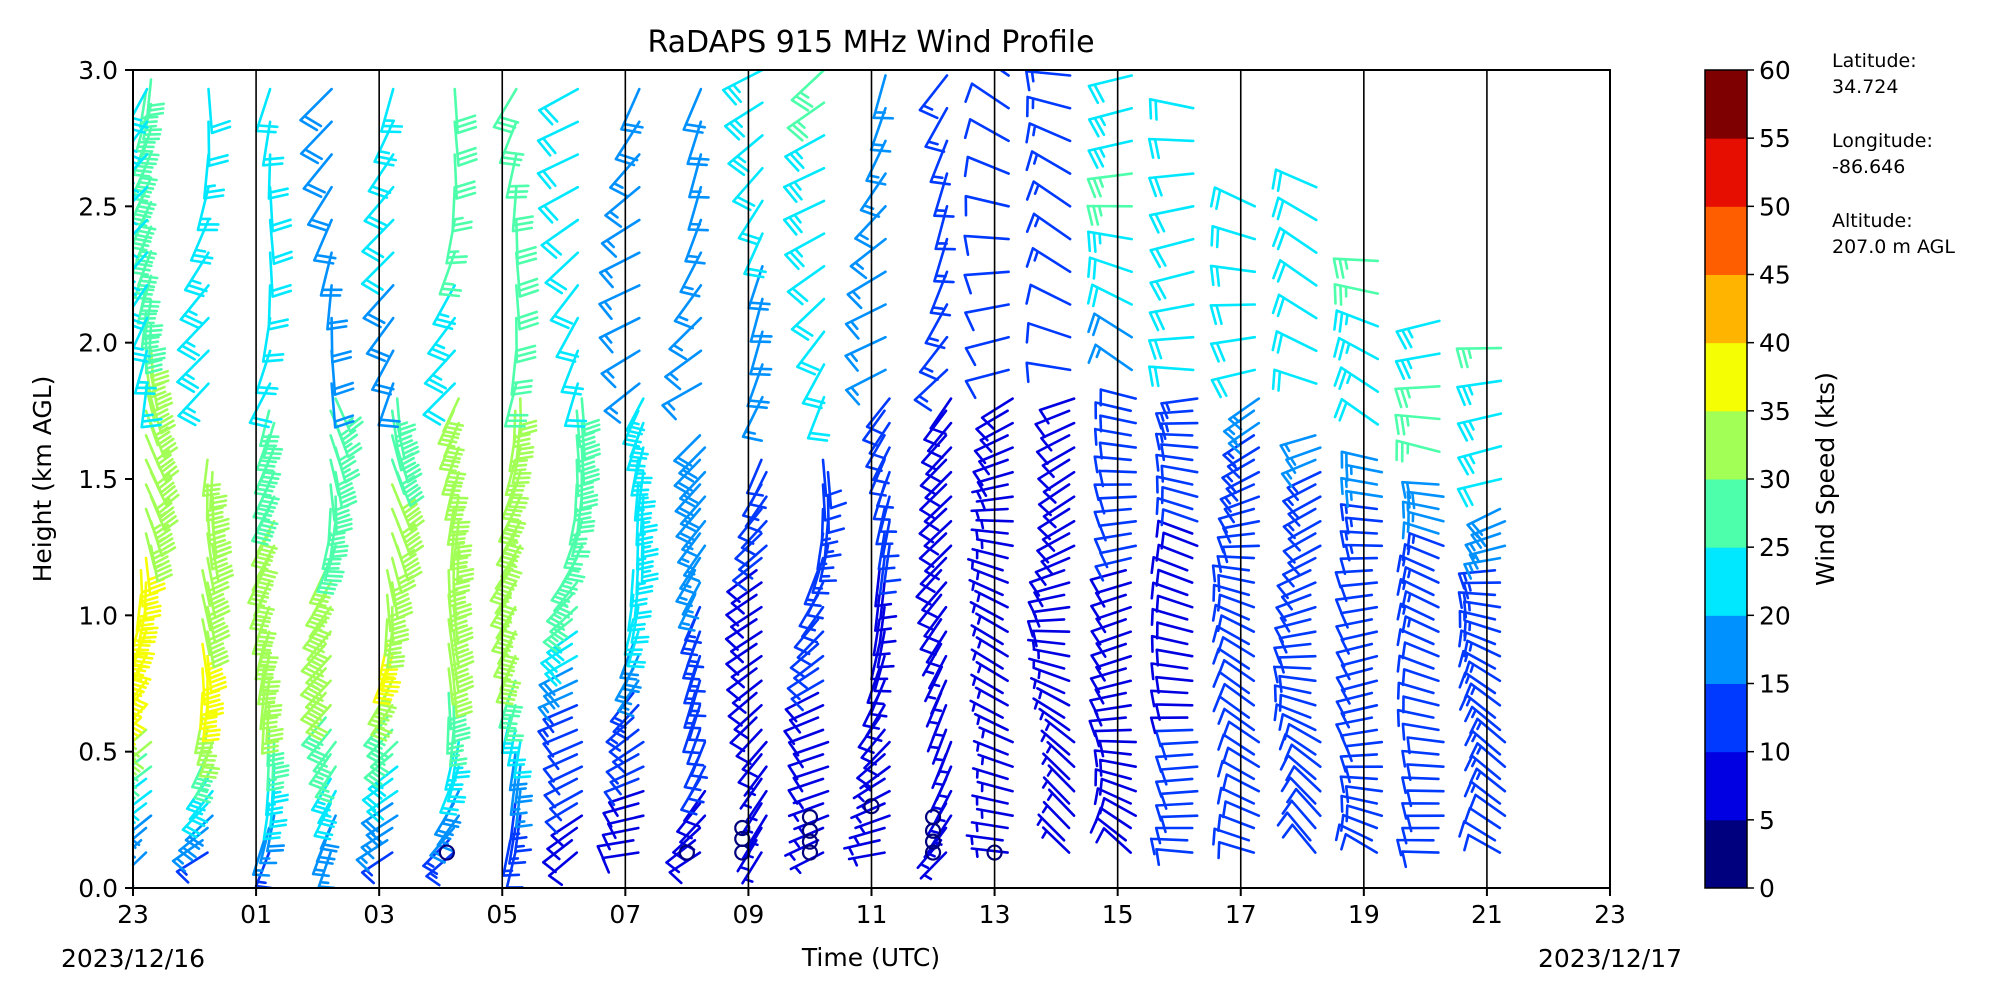  I want to click on x-tick-label: 09, so click(749, 914).